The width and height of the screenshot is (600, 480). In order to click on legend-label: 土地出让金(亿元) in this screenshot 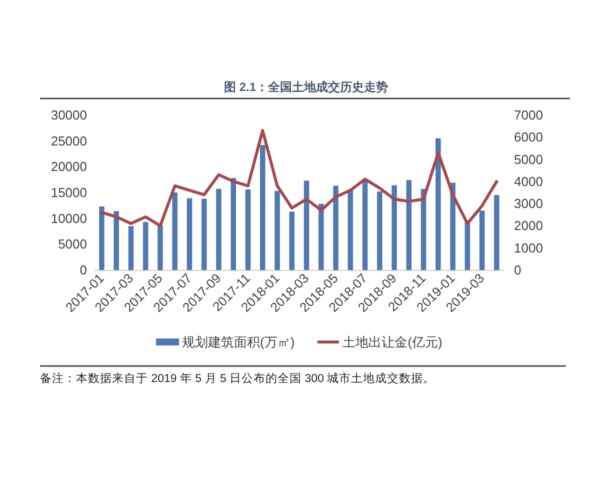, I will do `click(392, 342)`.